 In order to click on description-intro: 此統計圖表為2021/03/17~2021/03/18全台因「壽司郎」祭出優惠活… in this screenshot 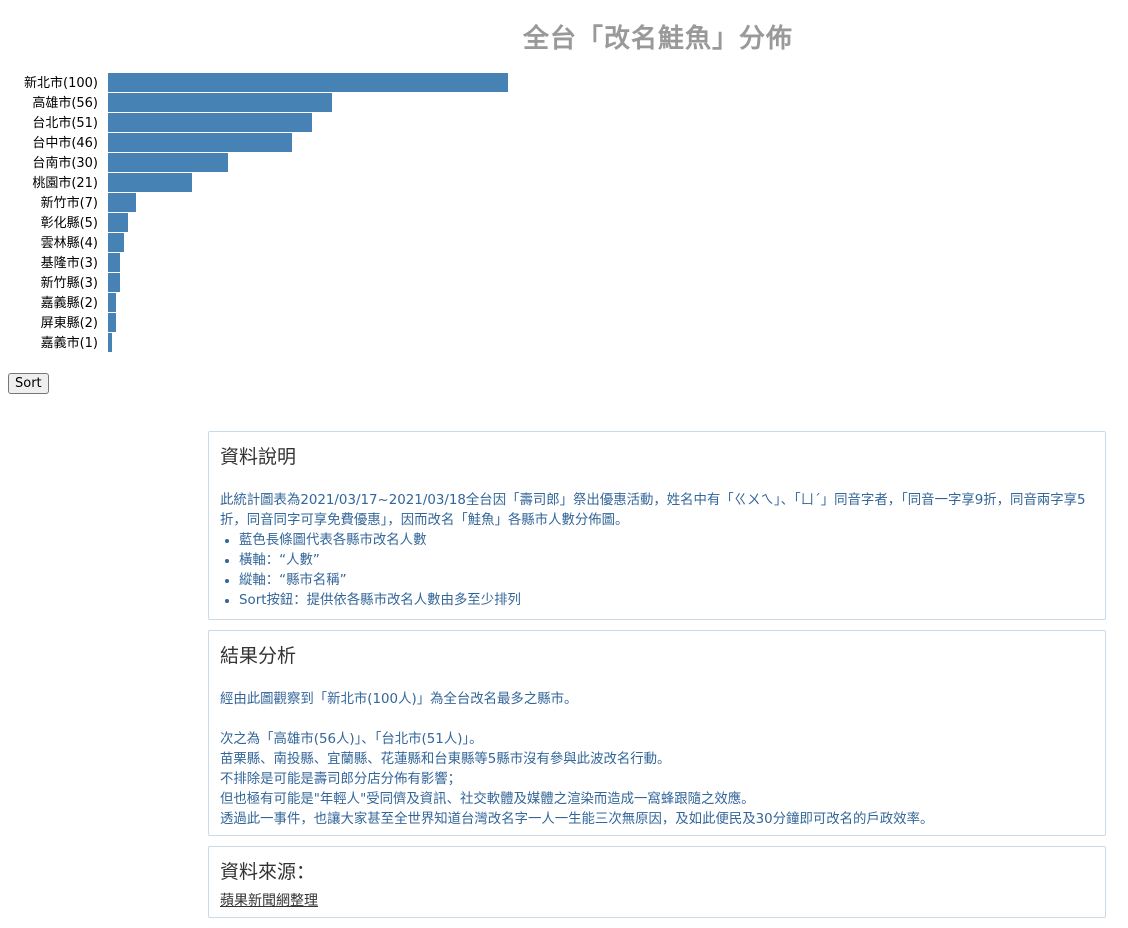, I will do `click(653, 510)`.